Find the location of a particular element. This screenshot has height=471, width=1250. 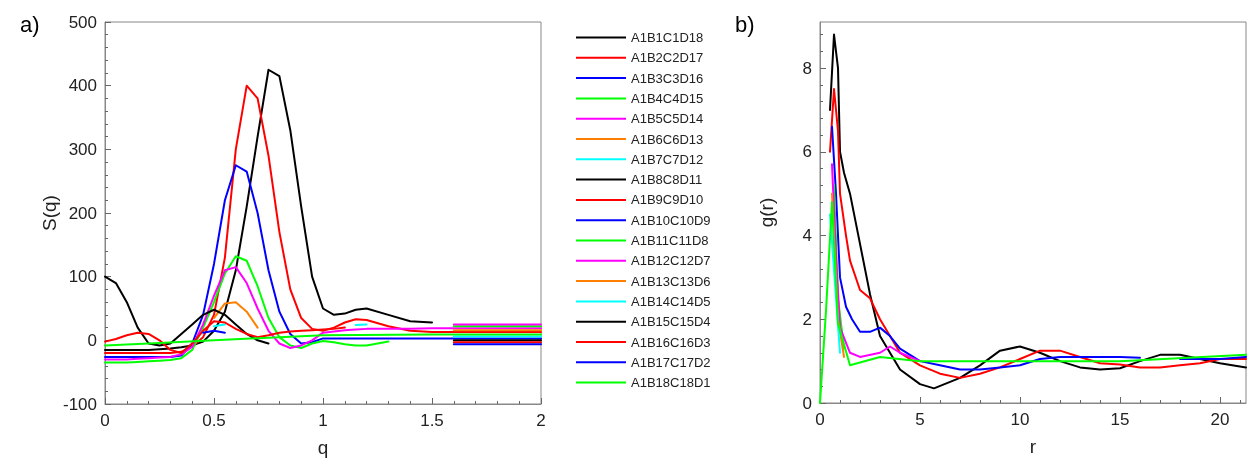

y-tick-label: 400 is located at coordinates (82, 86).